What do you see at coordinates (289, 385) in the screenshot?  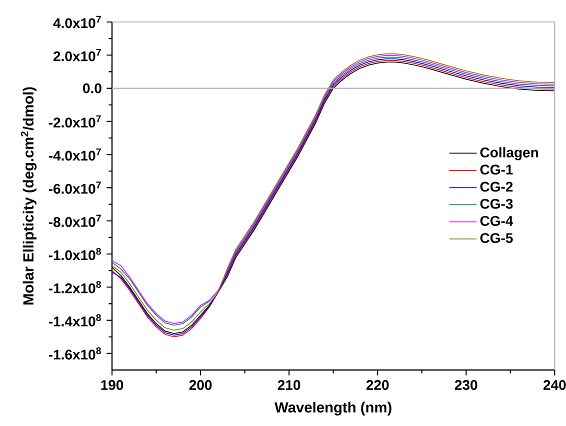 I see `x-tick-label: 210` at bounding box center [289, 385].